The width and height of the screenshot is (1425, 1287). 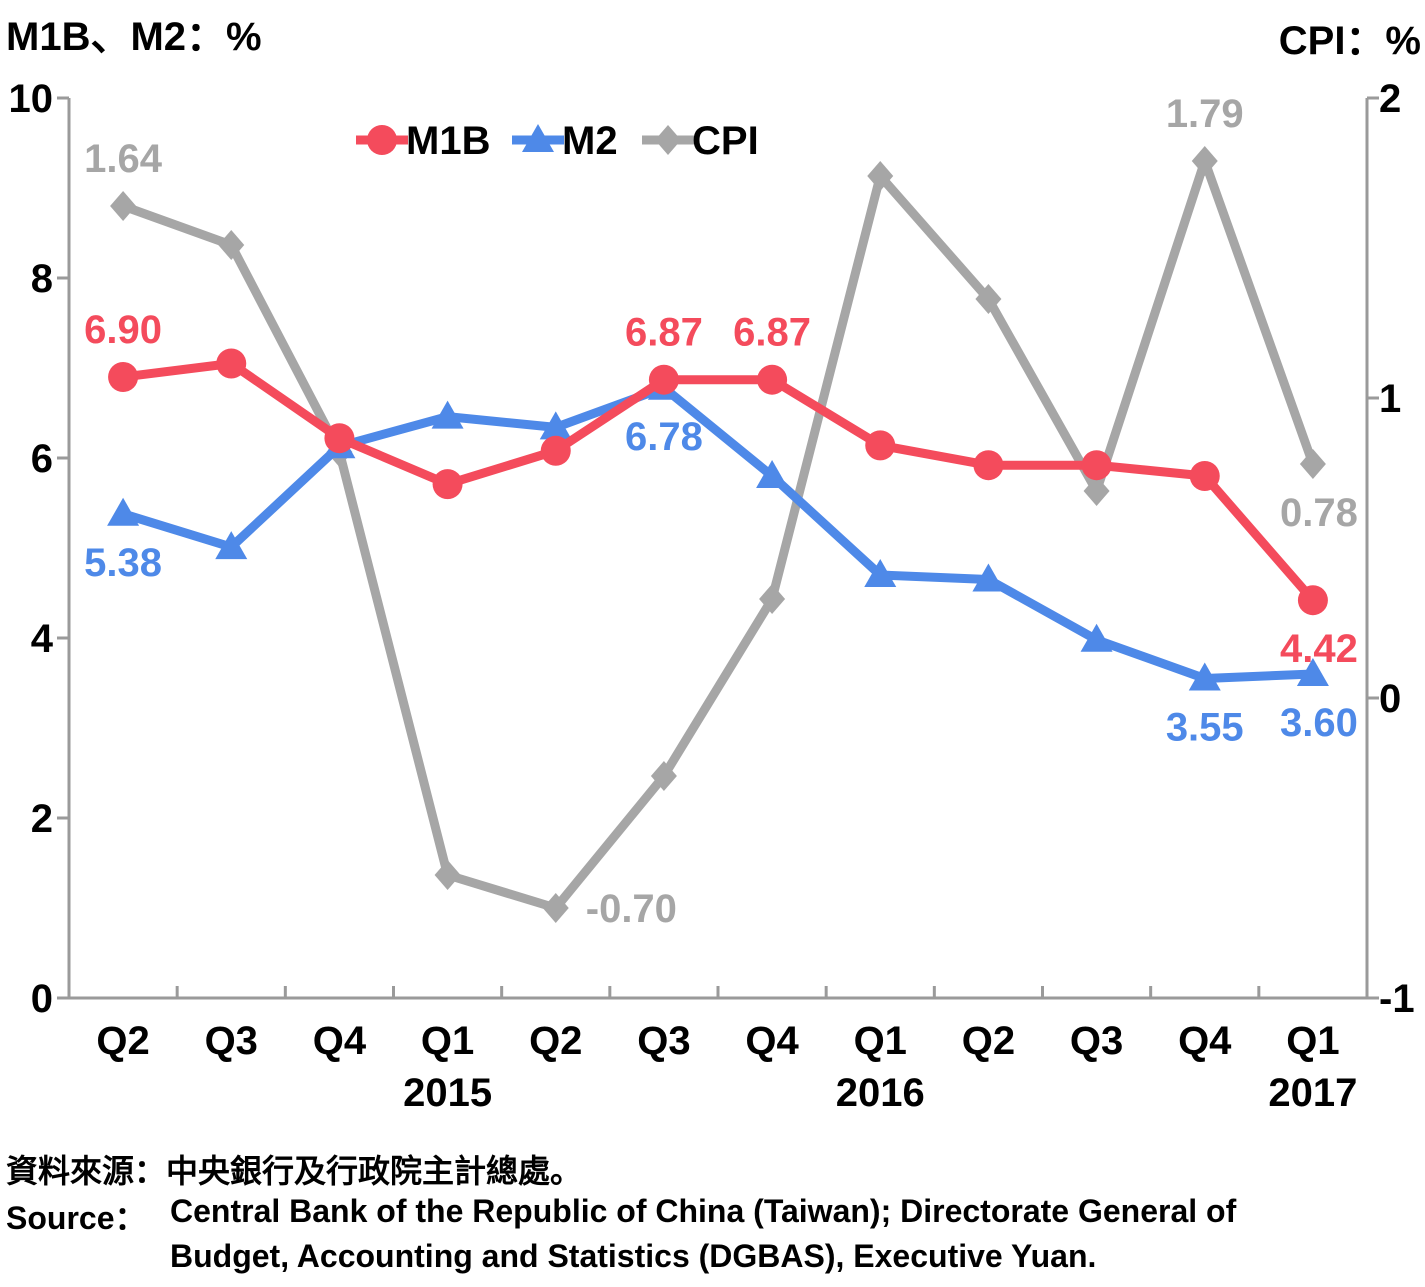 I want to click on right-tick-label: -1, so click(x=1397, y=999).